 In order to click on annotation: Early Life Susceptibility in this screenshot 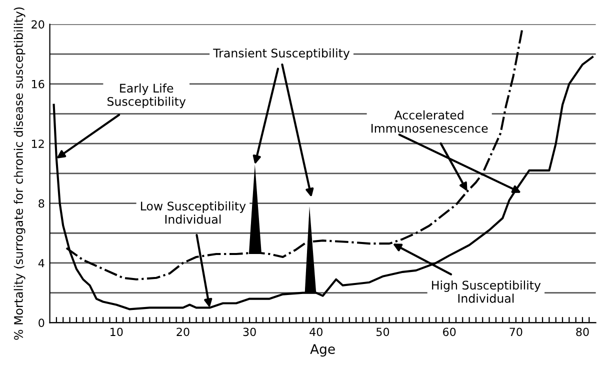, I will do `click(147, 96)`.